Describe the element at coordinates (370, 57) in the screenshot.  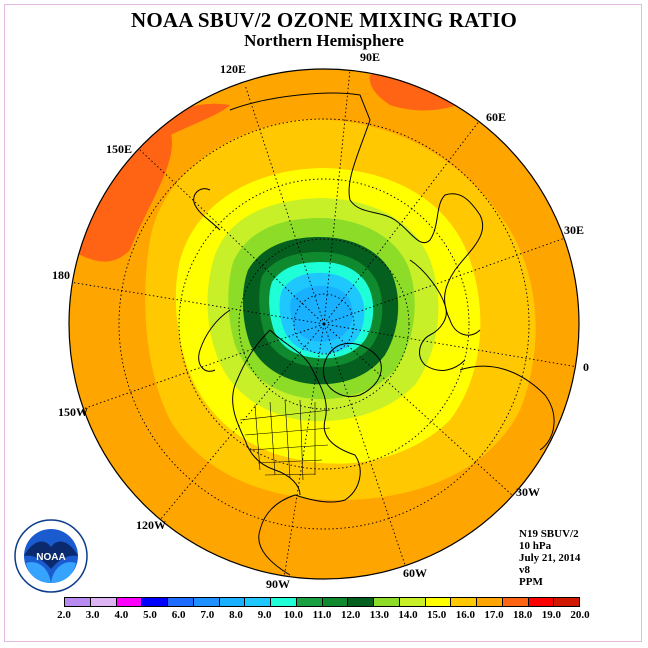
I see `lon-label-90e: 90E` at that location.